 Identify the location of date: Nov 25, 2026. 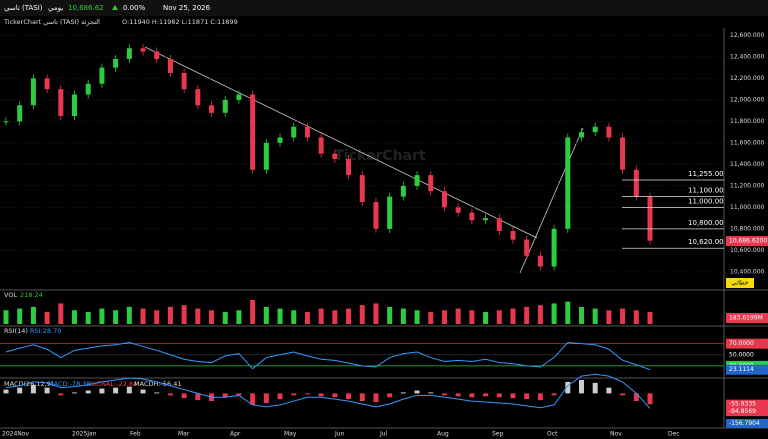
(187, 8).